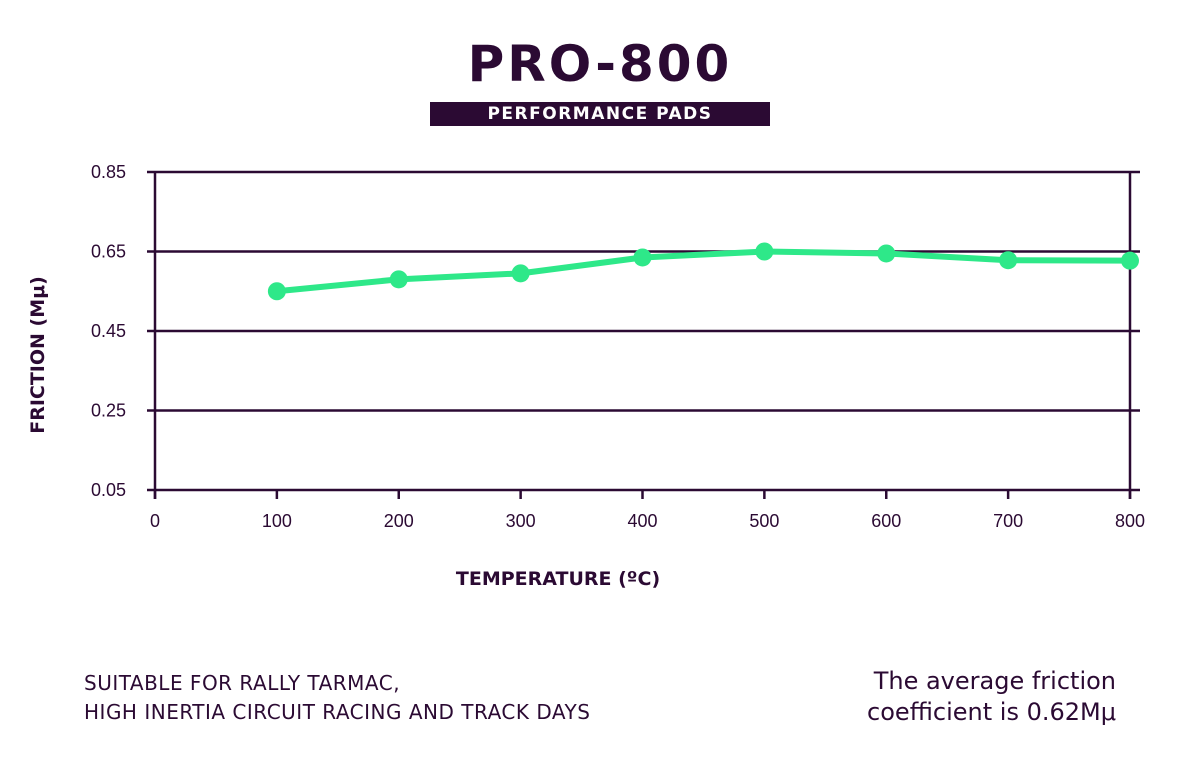 The width and height of the screenshot is (1200, 779). What do you see at coordinates (642, 521) in the screenshot?
I see `x-tick-label: 400` at bounding box center [642, 521].